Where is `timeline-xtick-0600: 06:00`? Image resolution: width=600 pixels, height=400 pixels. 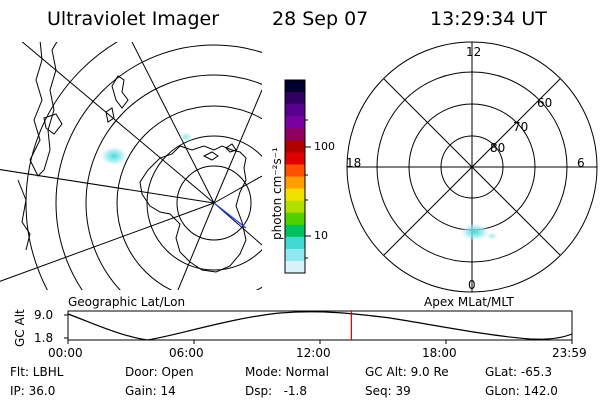 timeline-xtick-0600: 06:00 is located at coordinates (186, 353).